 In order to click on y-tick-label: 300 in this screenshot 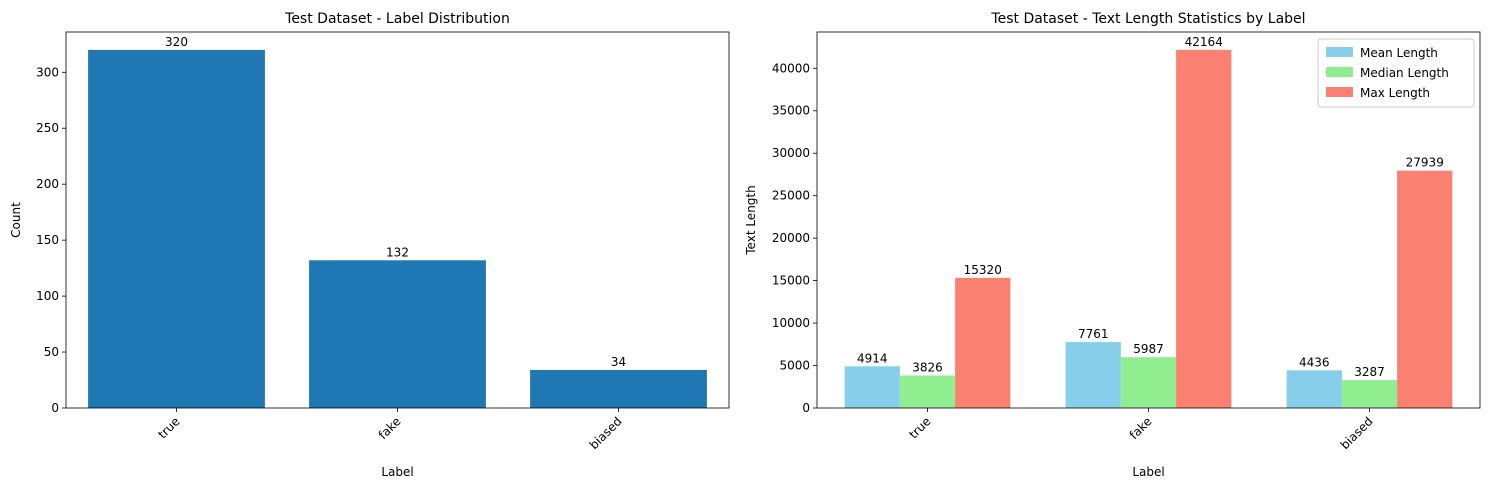, I will do `click(47, 72)`.